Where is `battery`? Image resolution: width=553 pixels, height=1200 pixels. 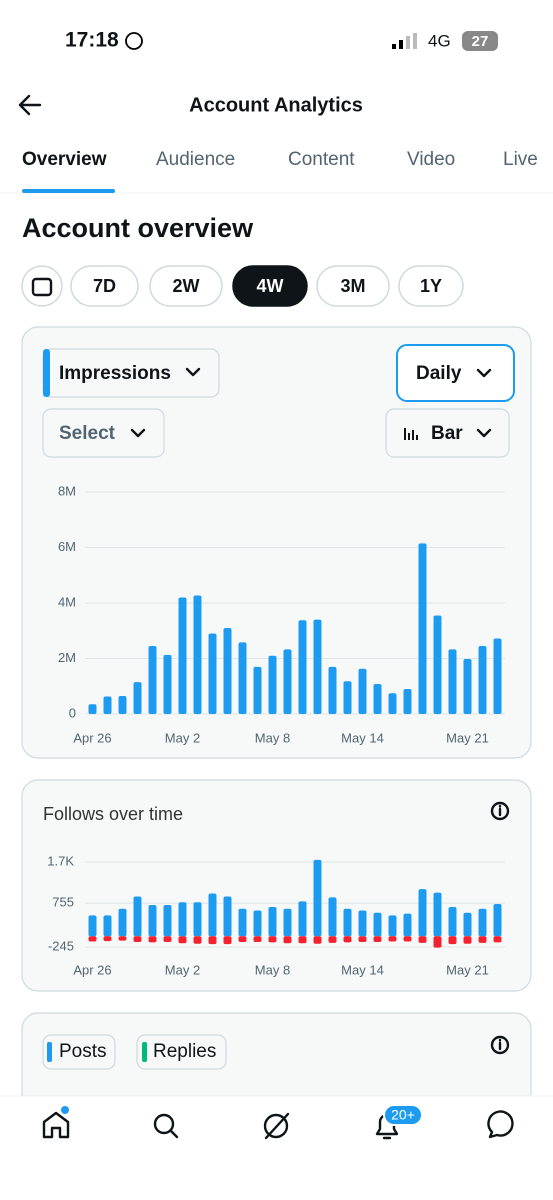 battery is located at coordinates (480, 41).